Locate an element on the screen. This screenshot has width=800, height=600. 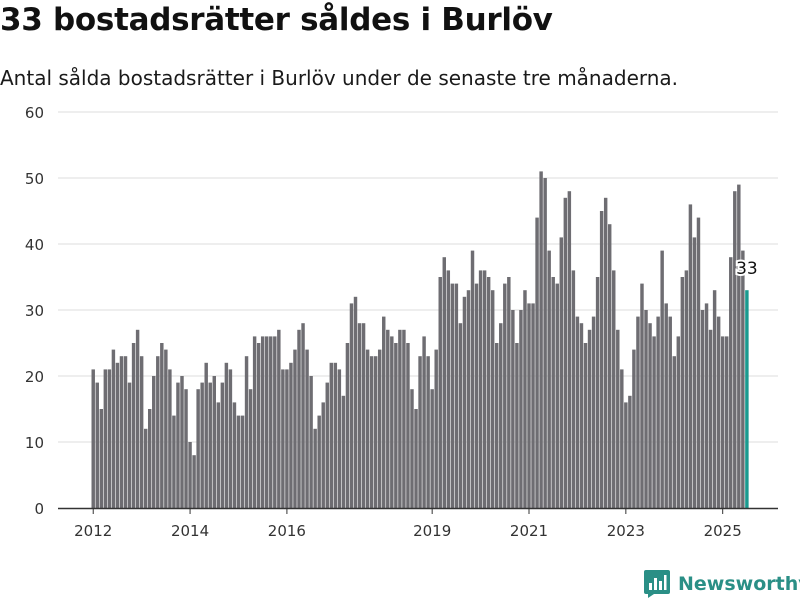
x-tick-label: 2023 is located at coordinates (626, 531).